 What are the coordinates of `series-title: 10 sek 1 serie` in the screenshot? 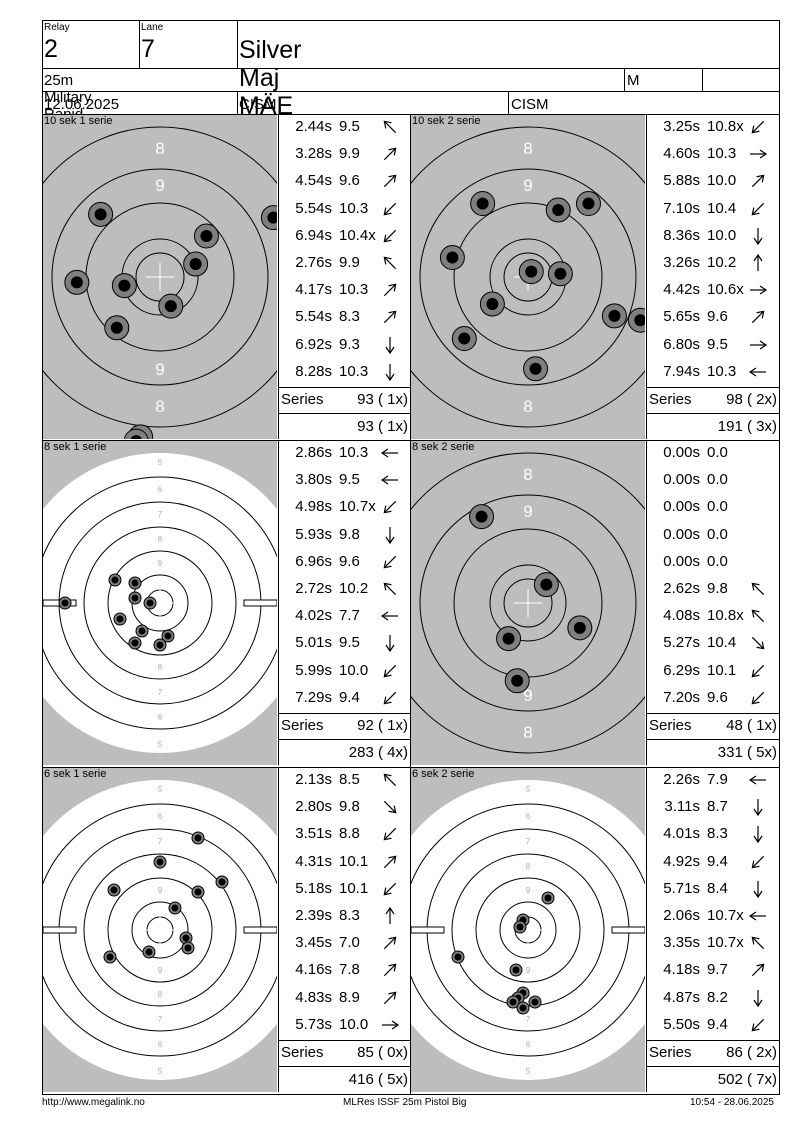 It's located at (78, 121).